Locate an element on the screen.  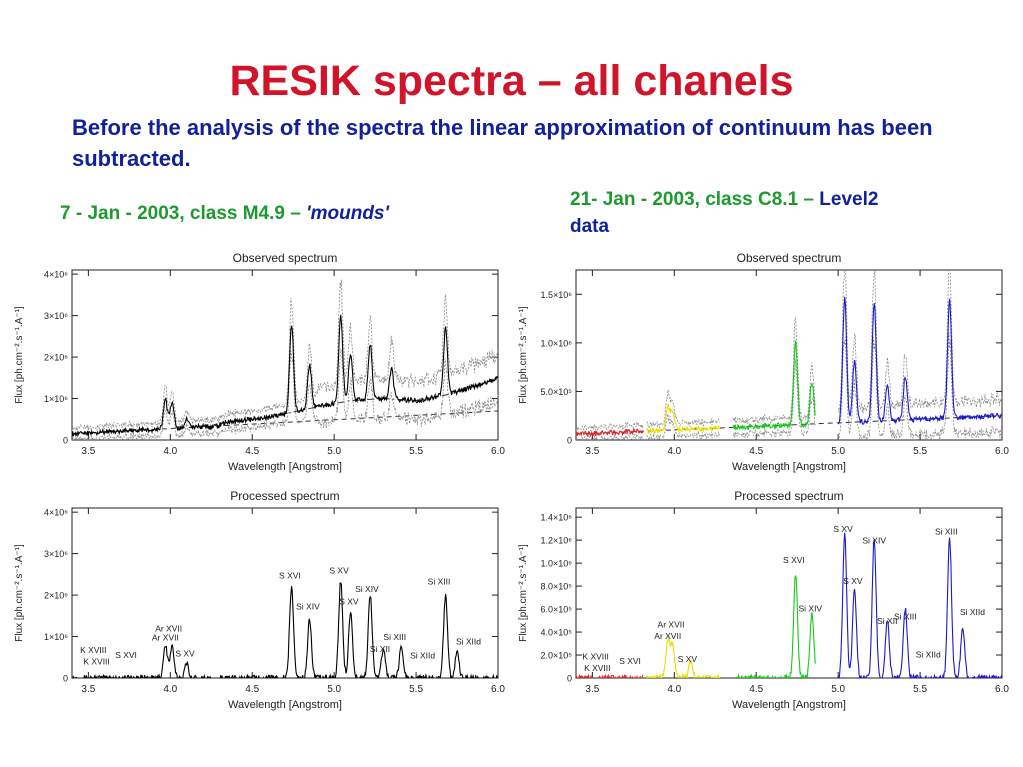
chart-title: Processed spectrum is located at coordinates (788, 496).